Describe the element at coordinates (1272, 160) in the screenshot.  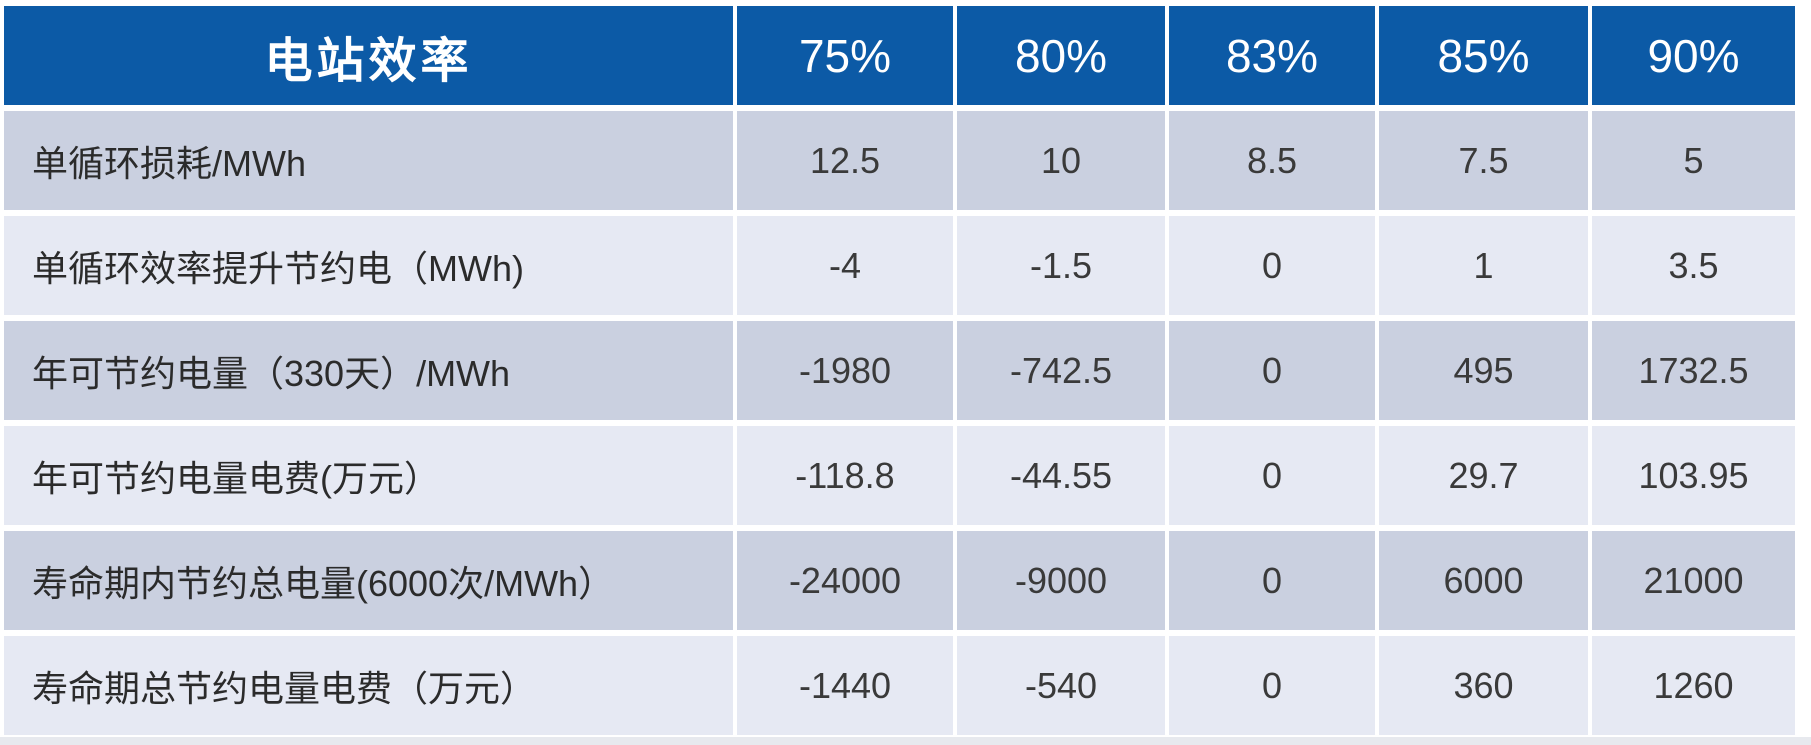
I see `value-cell: 8.5` at that location.